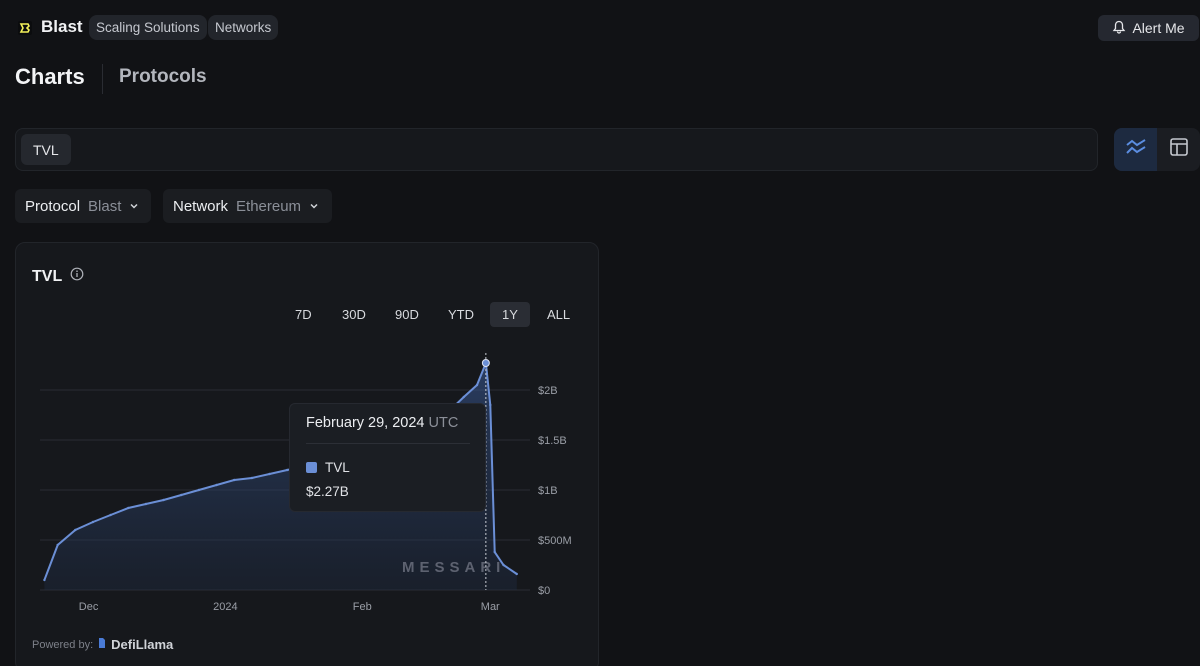 The image size is (1200, 666). I want to click on chart-view-icon, so click(1136, 149).